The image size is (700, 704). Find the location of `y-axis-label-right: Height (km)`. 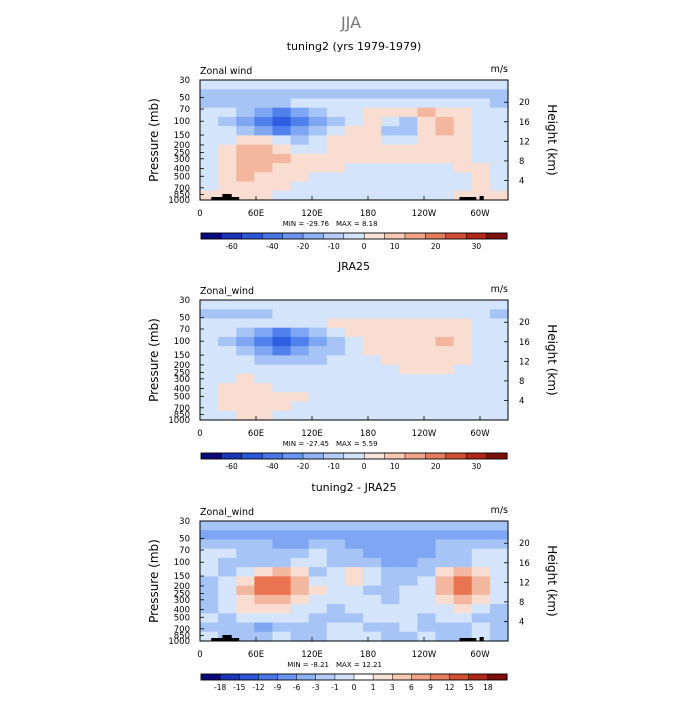

y-axis-label-right: Height (km) is located at coordinates (552, 139).